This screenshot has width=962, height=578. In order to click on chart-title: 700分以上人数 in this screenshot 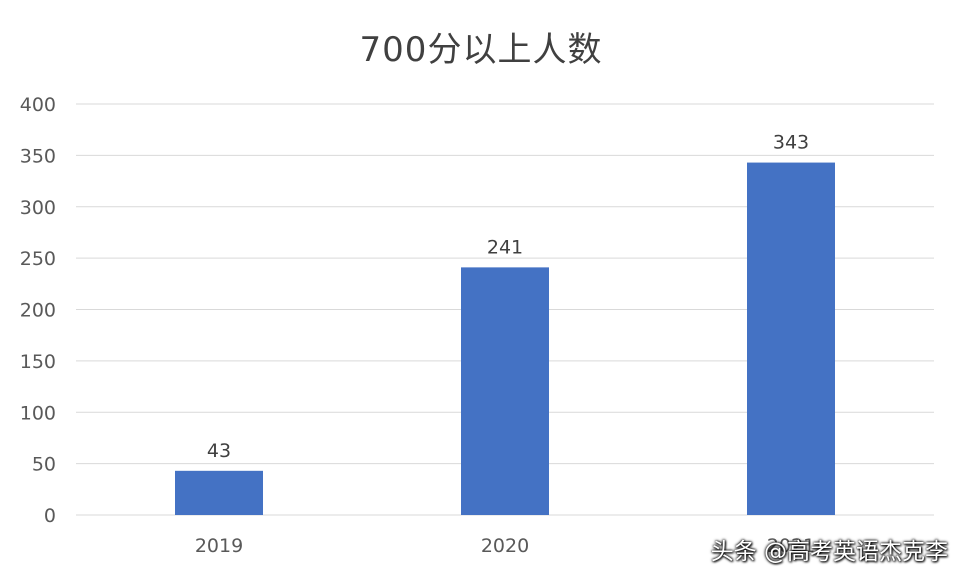, I will do `click(481, 50)`.